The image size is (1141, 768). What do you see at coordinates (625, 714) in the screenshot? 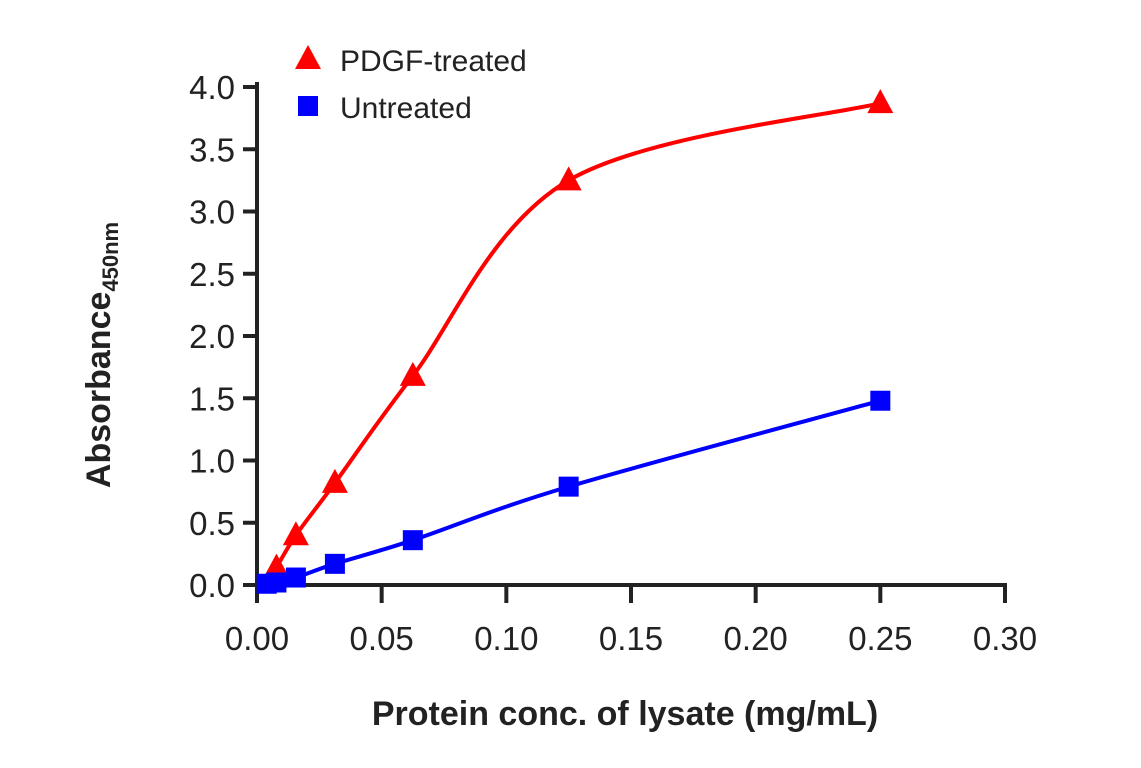
I see `x-axis-label: Protein conc. of lysate (mg/mL)` at bounding box center [625, 714].